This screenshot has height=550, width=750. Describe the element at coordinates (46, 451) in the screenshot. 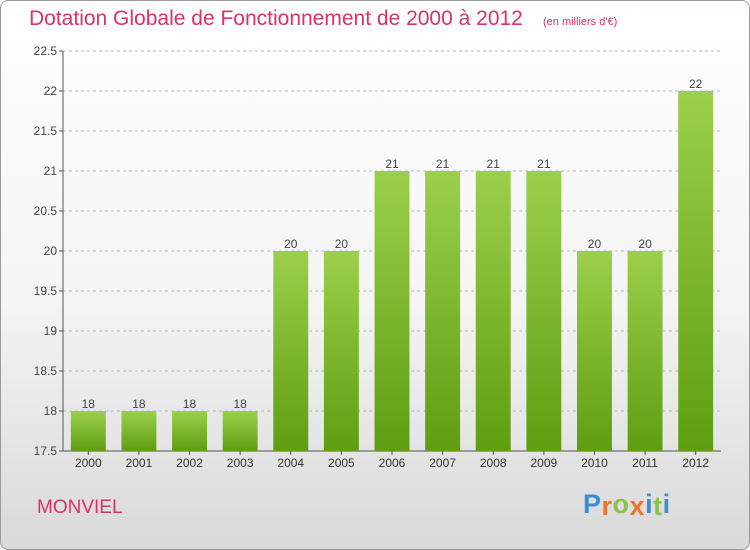

I see `y-tick-label: 17.5` at that location.